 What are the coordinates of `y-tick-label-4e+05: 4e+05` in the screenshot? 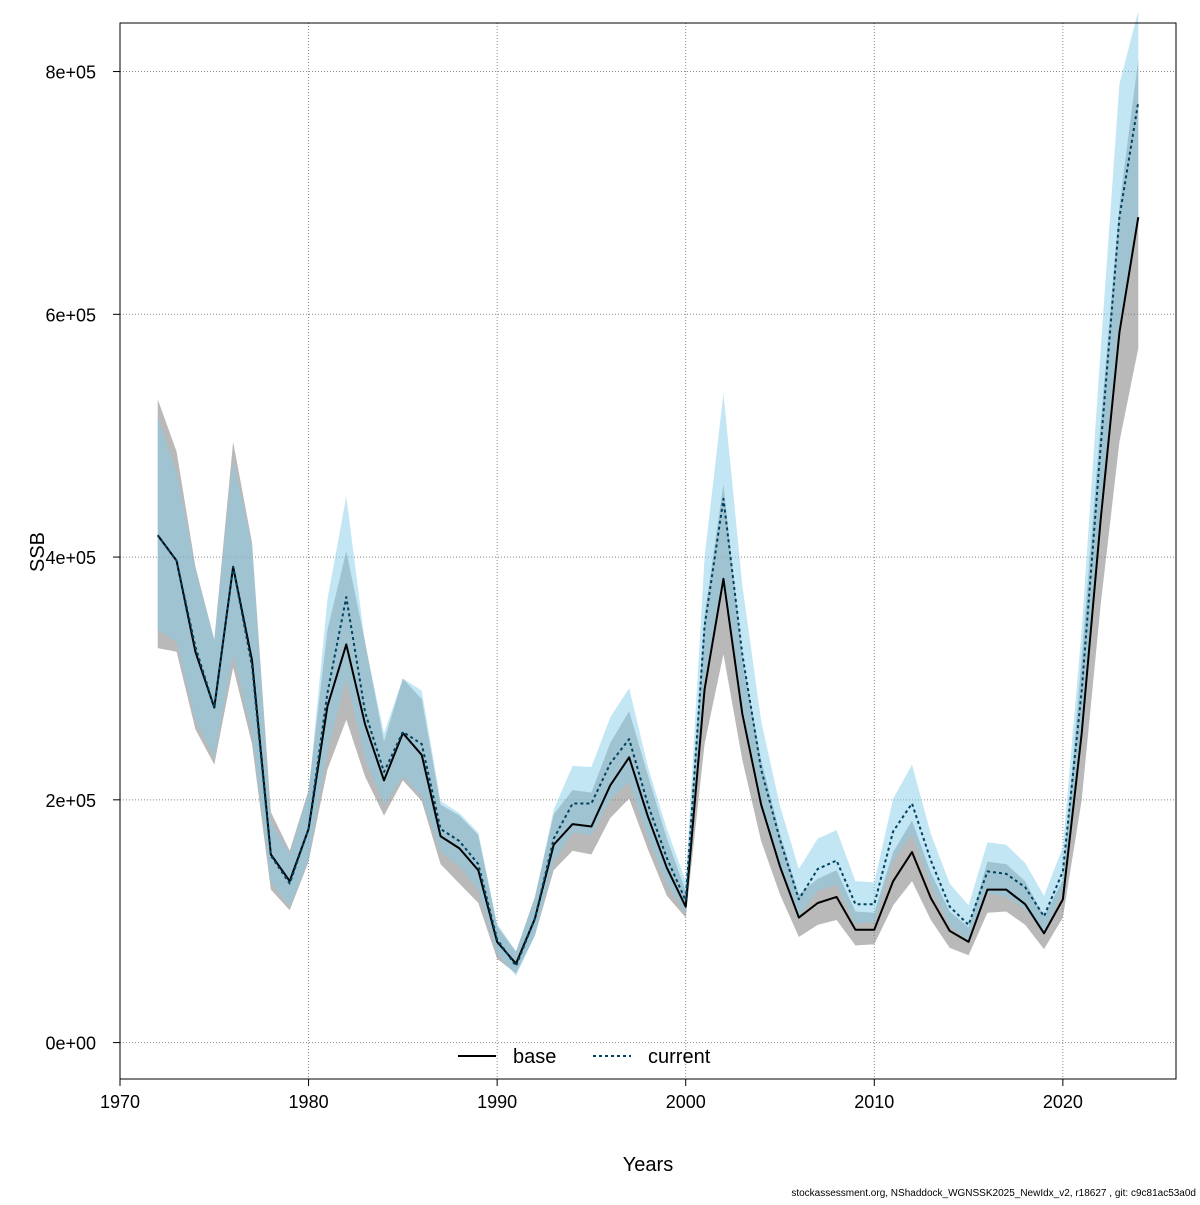 It's located at (70, 558).